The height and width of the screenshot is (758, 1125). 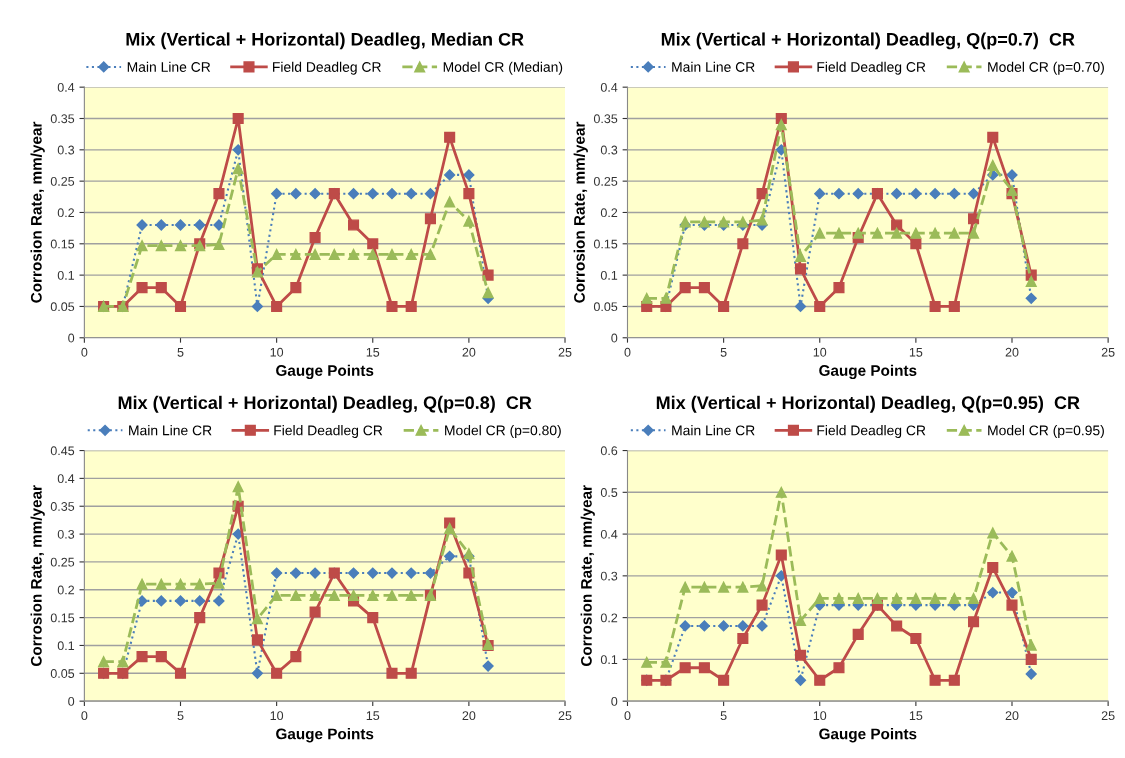 What do you see at coordinates (868, 404) in the screenshot?
I see `chart-title: Mix (Vertical + Horizontal) Deadleg, Q(p=0.95) CR` at bounding box center [868, 404].